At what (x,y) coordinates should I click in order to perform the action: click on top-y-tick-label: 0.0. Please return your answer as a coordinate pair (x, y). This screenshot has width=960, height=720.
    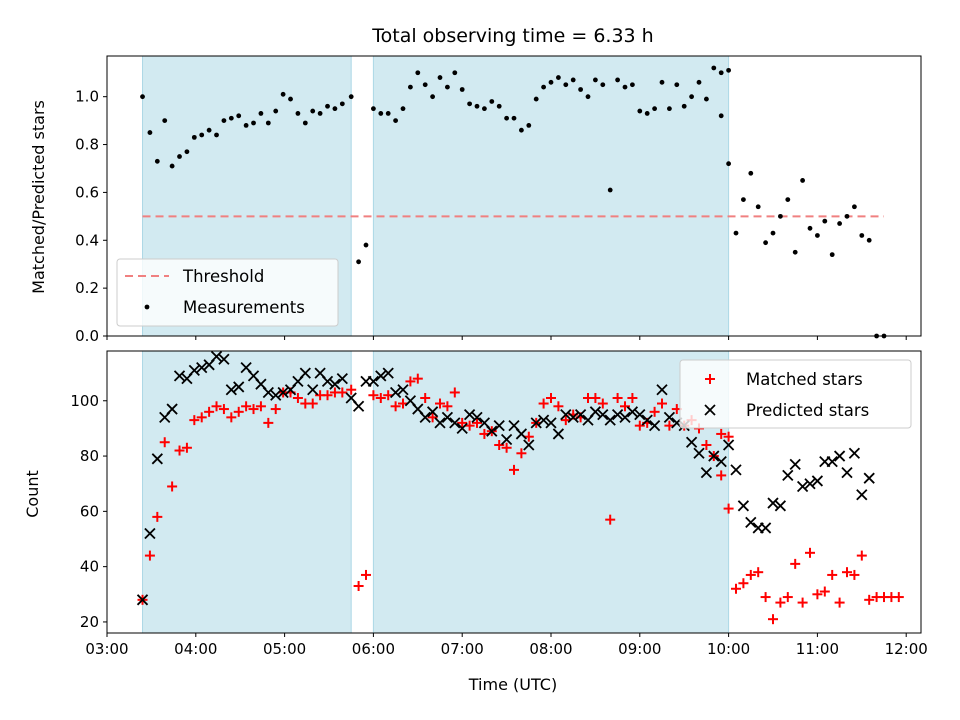
    Looking at the image, I should click on (87, 336).